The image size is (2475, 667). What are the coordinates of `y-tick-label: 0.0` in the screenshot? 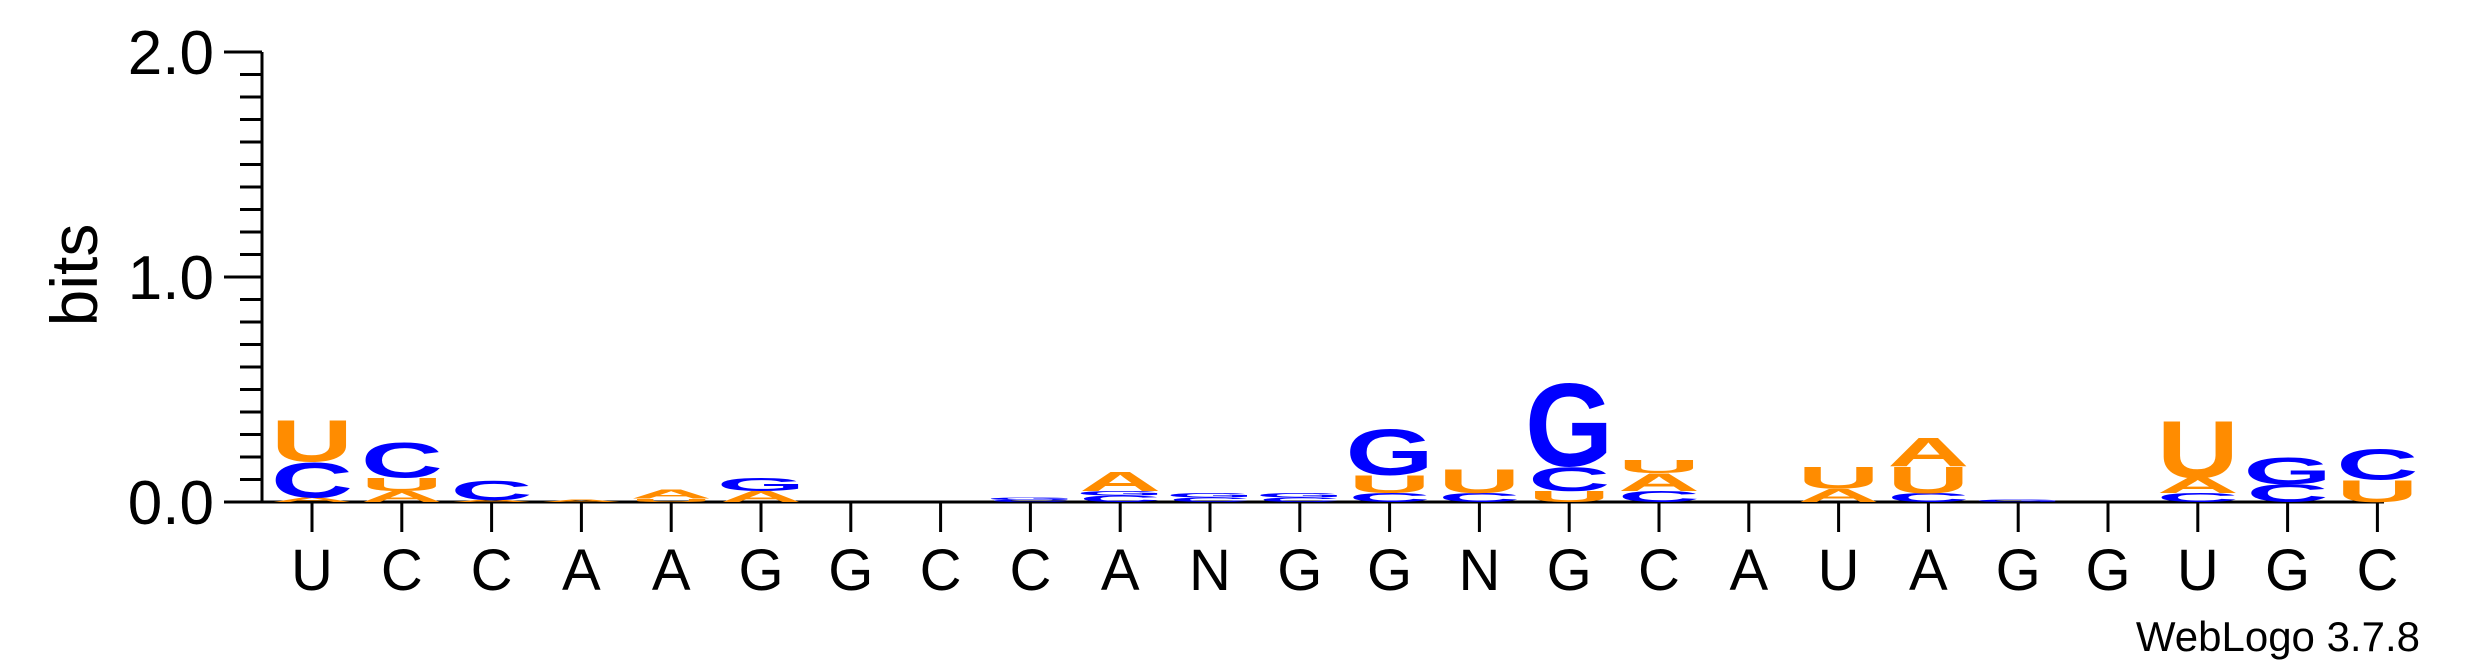 It's located at (171, 503).